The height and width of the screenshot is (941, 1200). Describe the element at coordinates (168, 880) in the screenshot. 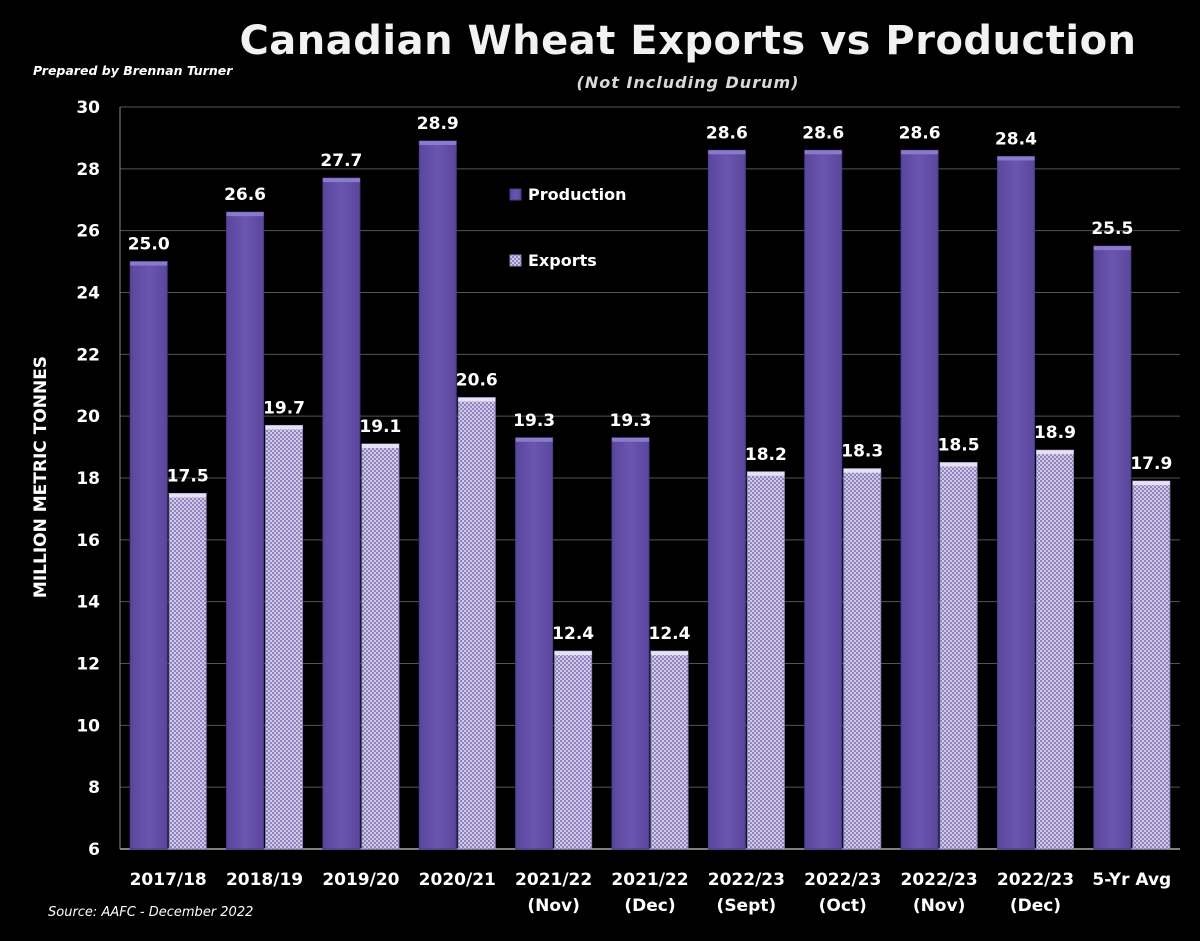

I see `x-tick-label: 2017/18` at that location.